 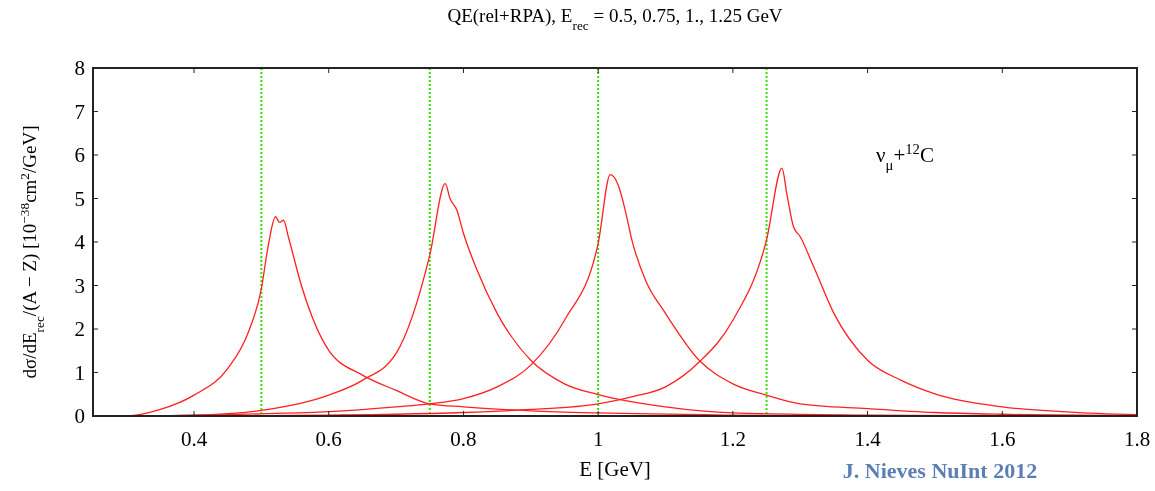 I want to click on x-tick-label: 1, so click(x=598, y=439).